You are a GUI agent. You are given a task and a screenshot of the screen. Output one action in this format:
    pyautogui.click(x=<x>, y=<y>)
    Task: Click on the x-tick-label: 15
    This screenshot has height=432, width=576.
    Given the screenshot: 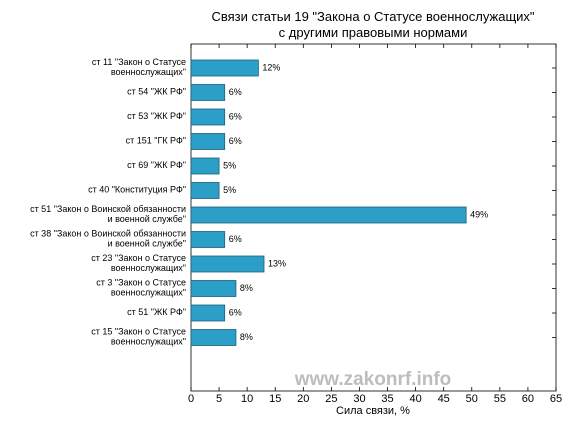 What is the action you would take?
    pyautogui.click(x=275, y=399)
    